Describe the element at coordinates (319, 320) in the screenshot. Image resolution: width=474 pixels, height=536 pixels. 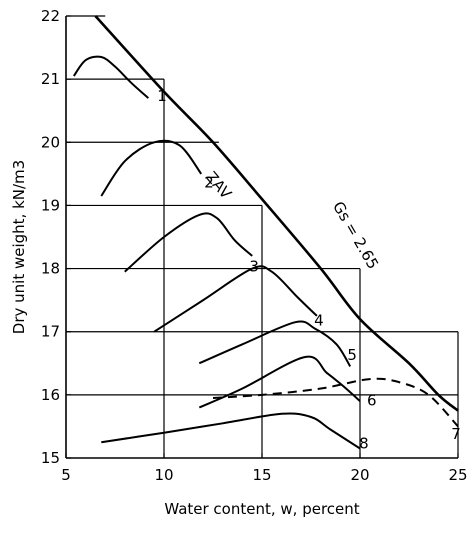
I see `curve-label-4: 4` at that location.